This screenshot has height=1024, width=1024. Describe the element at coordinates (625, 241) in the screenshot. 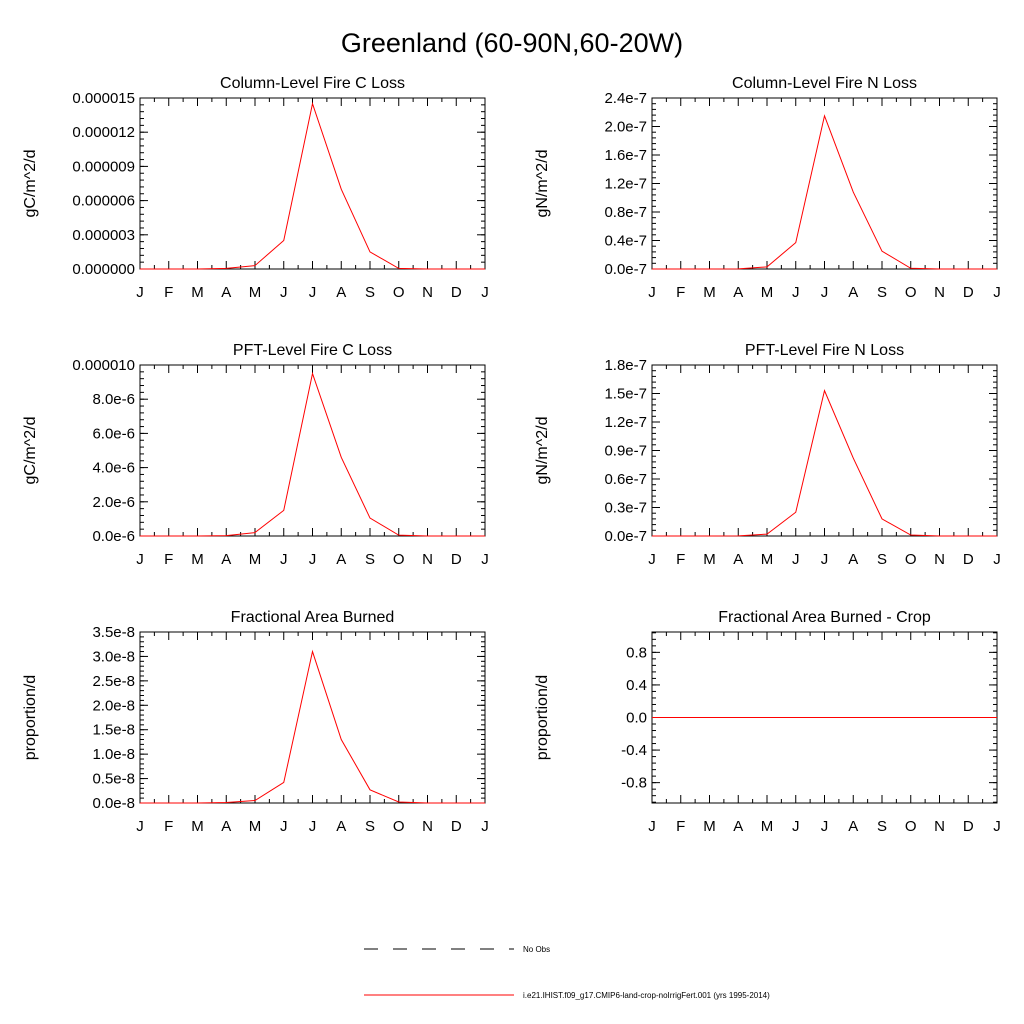

I see `y-tick-label: 0.4e-7` at that location.